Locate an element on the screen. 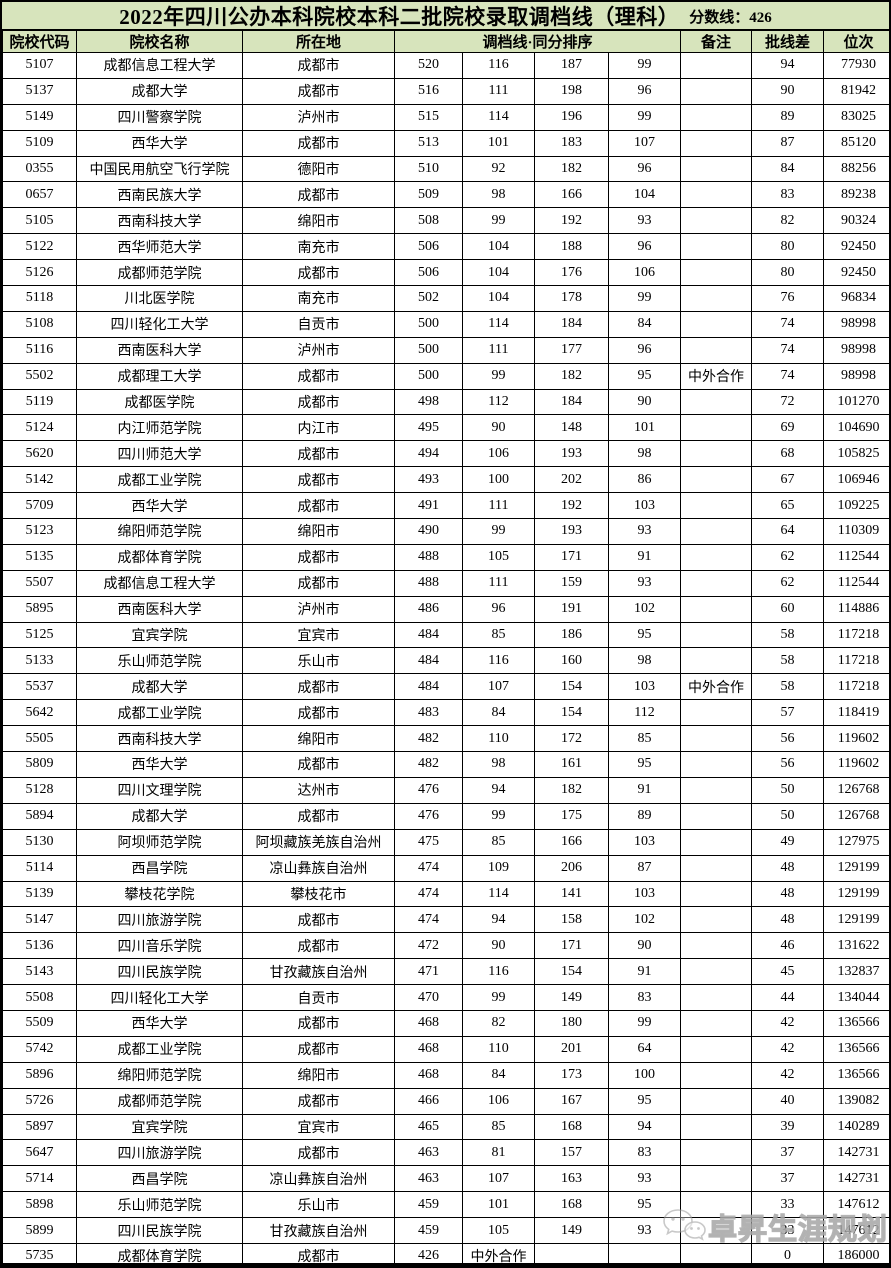 The width and height of the screenshot is (891, 1268). cell-c1: 472 is located at coordinates (428, 946).